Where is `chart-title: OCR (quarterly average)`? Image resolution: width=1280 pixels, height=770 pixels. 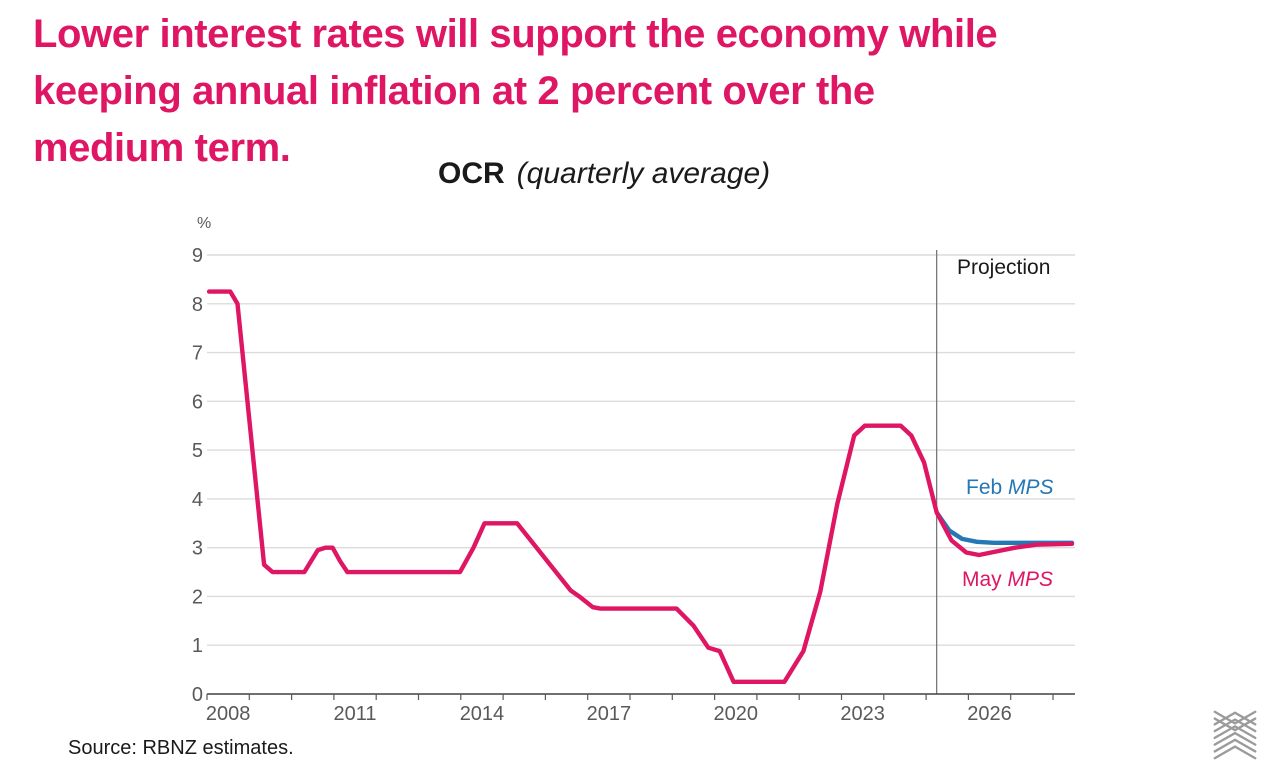 chart-title: OCR (quarterly average) is located at coordinates (604, 174).